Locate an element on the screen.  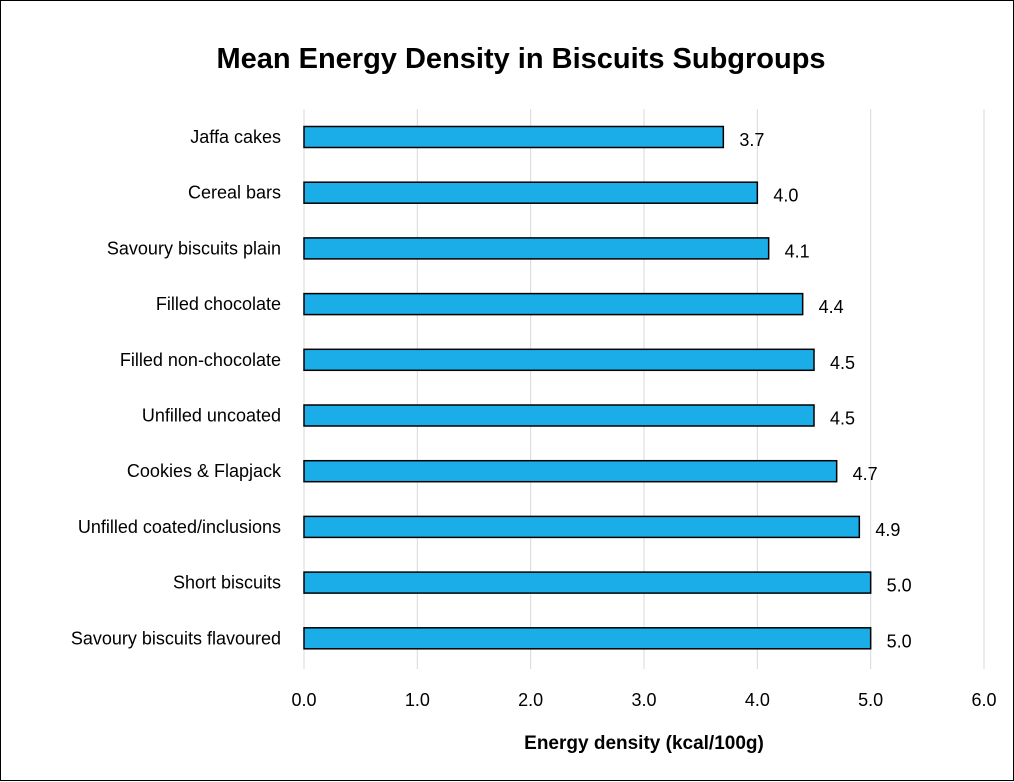
x-tick-labels: 0.0 1.0 2.0 3.0 4.0 5.0 6.0 is located at coordinates (643, 700).